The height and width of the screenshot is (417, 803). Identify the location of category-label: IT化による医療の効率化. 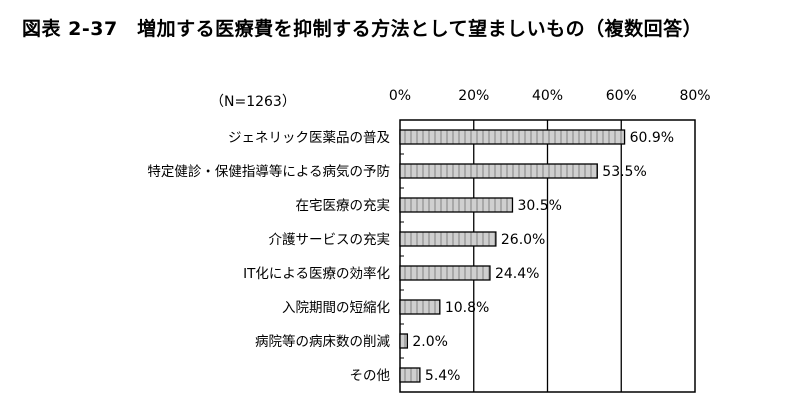
(316, 273).